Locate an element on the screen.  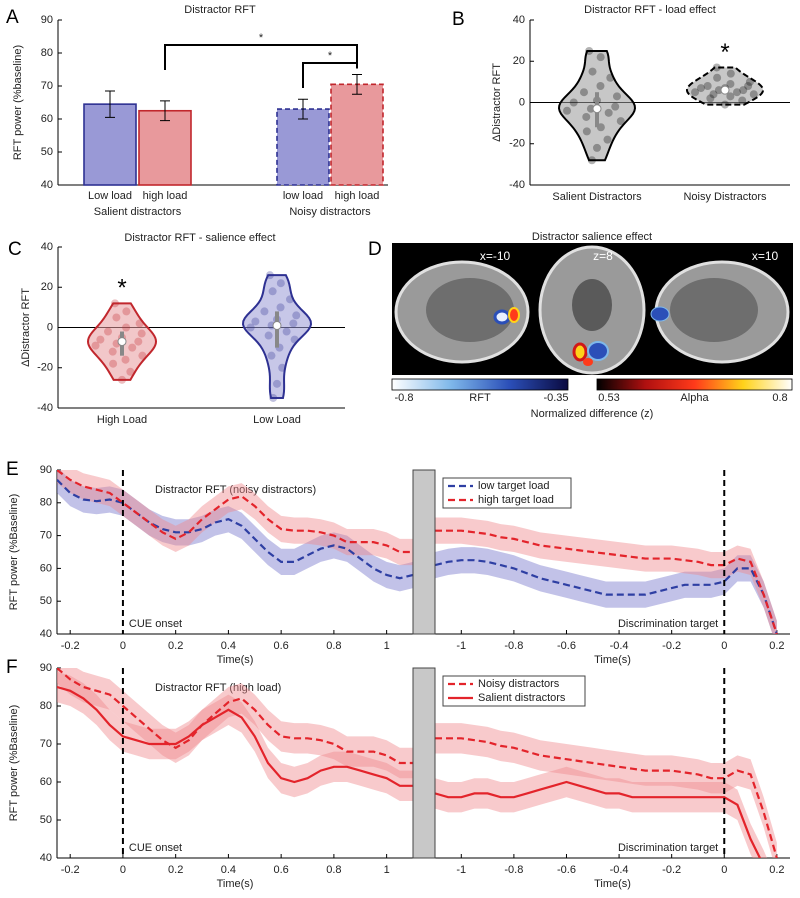
chart-title: Distractor RFT - salience effect is located at coordinates (199, 238).